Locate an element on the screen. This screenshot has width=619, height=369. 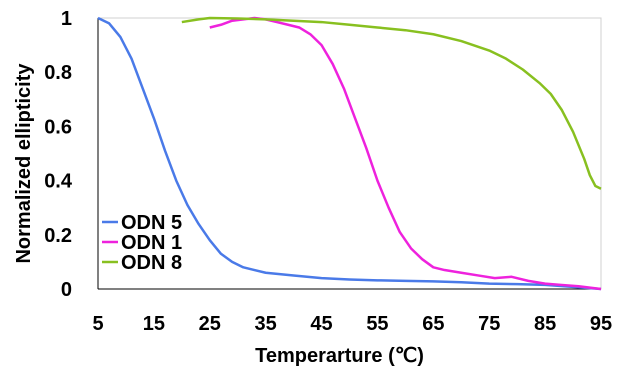
x-tick-label: 35 is located at coordinates (266, 324).